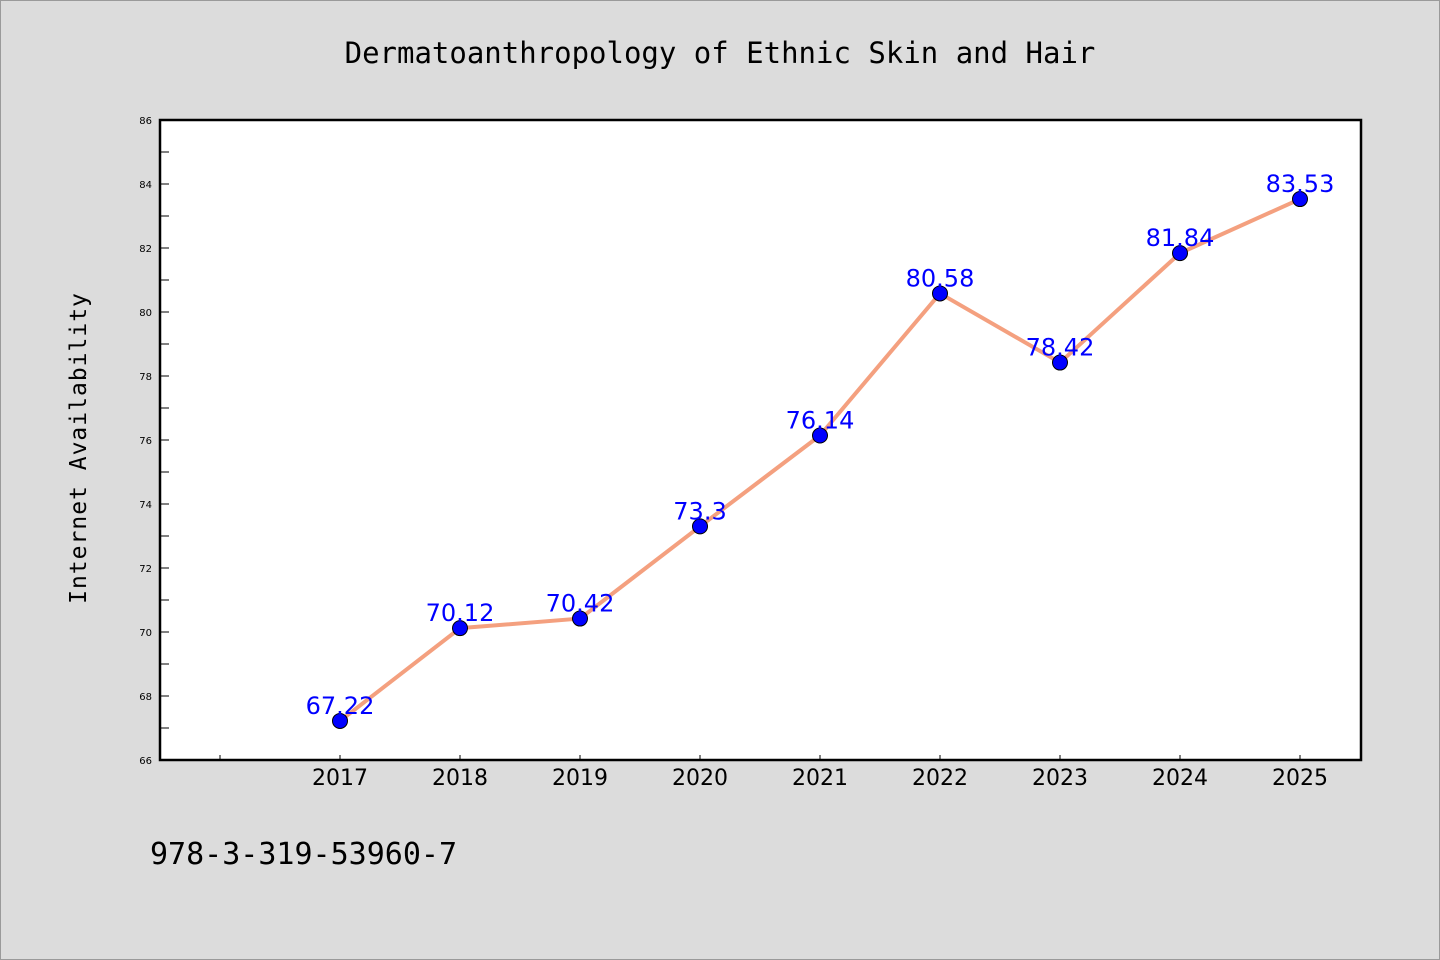  I want to click on y-tick-label: 80, so click(145, 313).